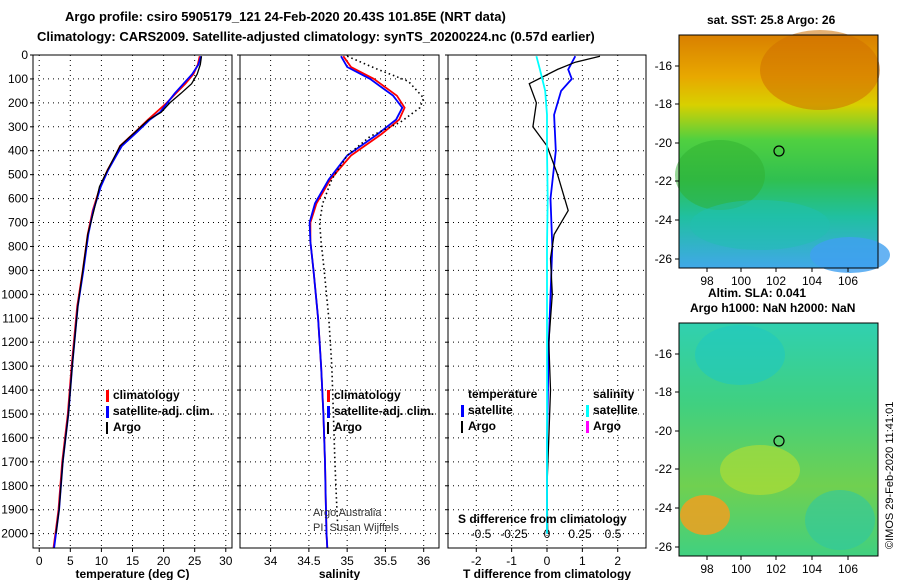  I want to click on y-tick-label: 900, so click(18, 270).